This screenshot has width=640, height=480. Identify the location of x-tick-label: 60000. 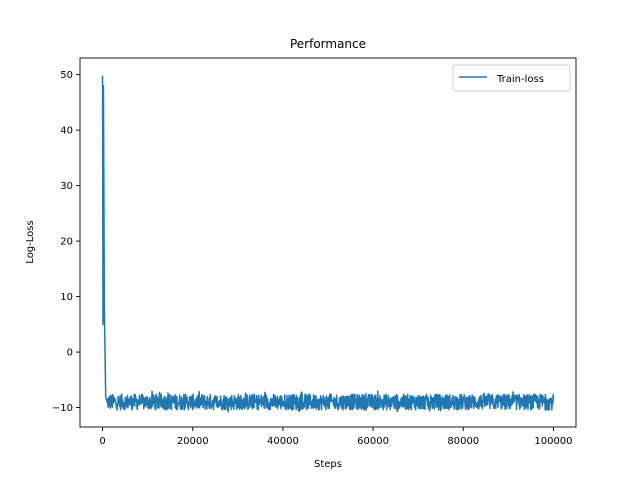
(373, 441).